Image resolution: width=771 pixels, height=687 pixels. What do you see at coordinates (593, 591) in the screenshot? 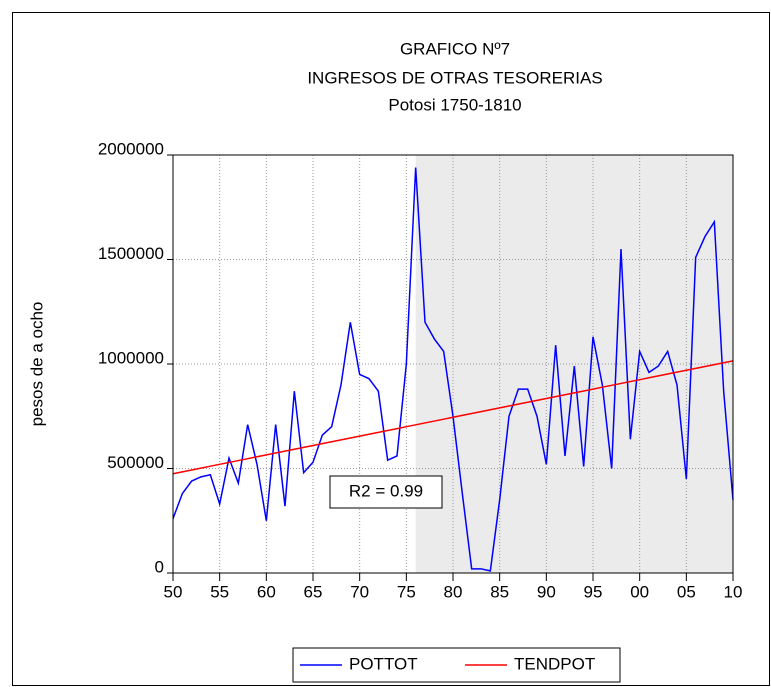
I see `x-tick-label: 95` at bounding box center [593, 591].